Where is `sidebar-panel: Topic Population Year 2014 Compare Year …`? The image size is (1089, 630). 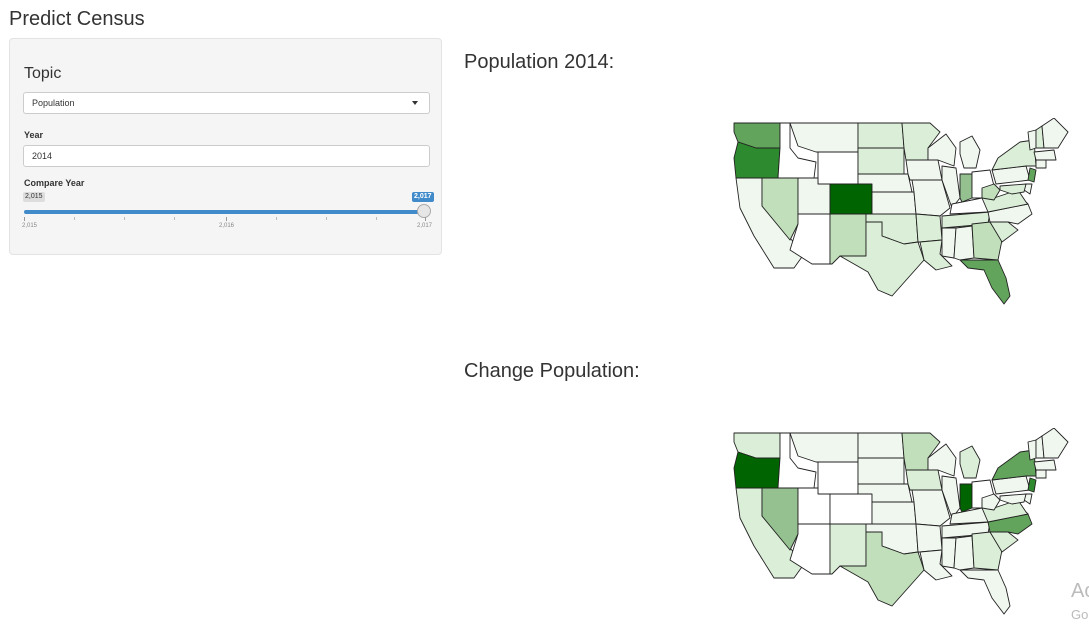
sidebar-panel: Topic Population Year 2014 Compare Year … is located at coordinates (225, 146).